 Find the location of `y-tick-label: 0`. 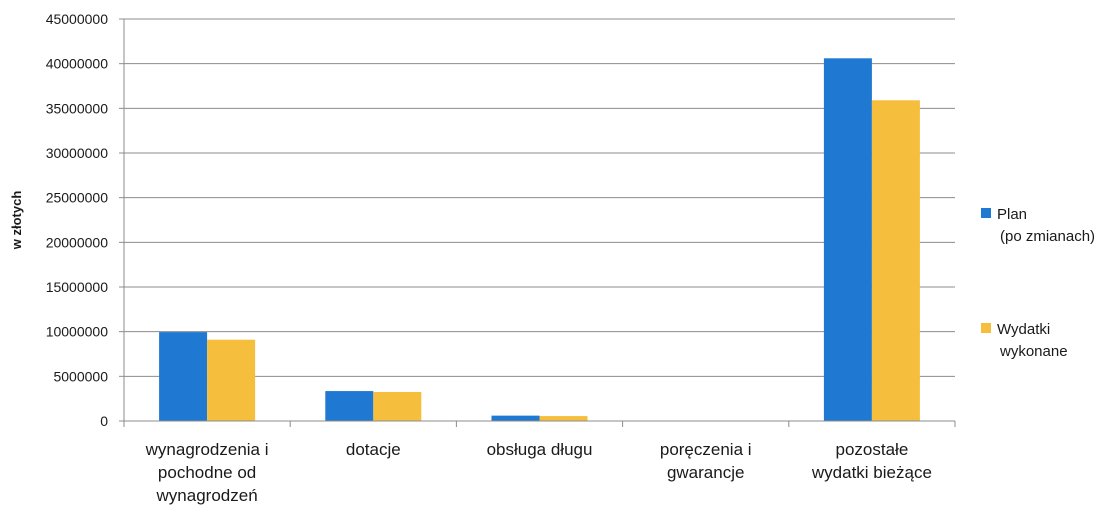

y-tick-label: 0 is located at coordinates (104, 421).